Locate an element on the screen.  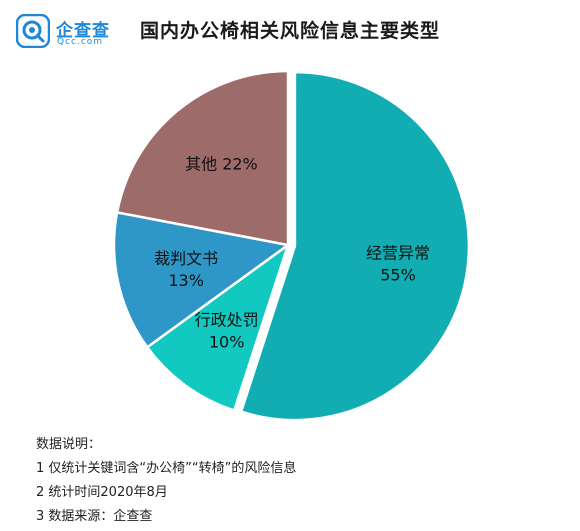
slice-label-court-documents: 裁判文书 is located at coordinates (186, 258).